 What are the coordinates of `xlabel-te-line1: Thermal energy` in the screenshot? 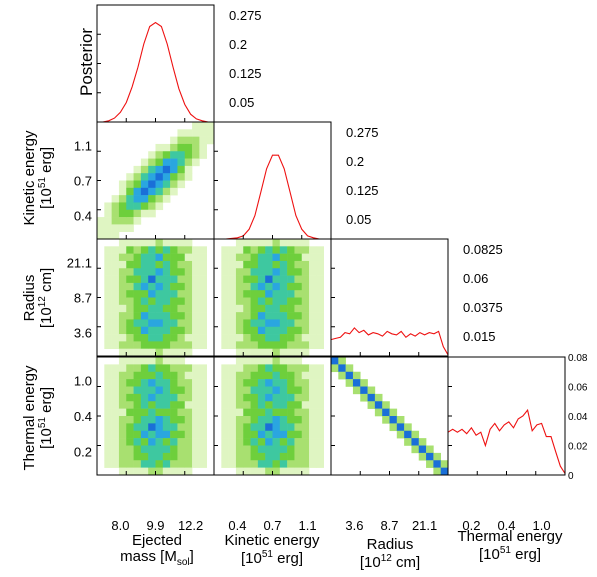 It's located at (510, 536).